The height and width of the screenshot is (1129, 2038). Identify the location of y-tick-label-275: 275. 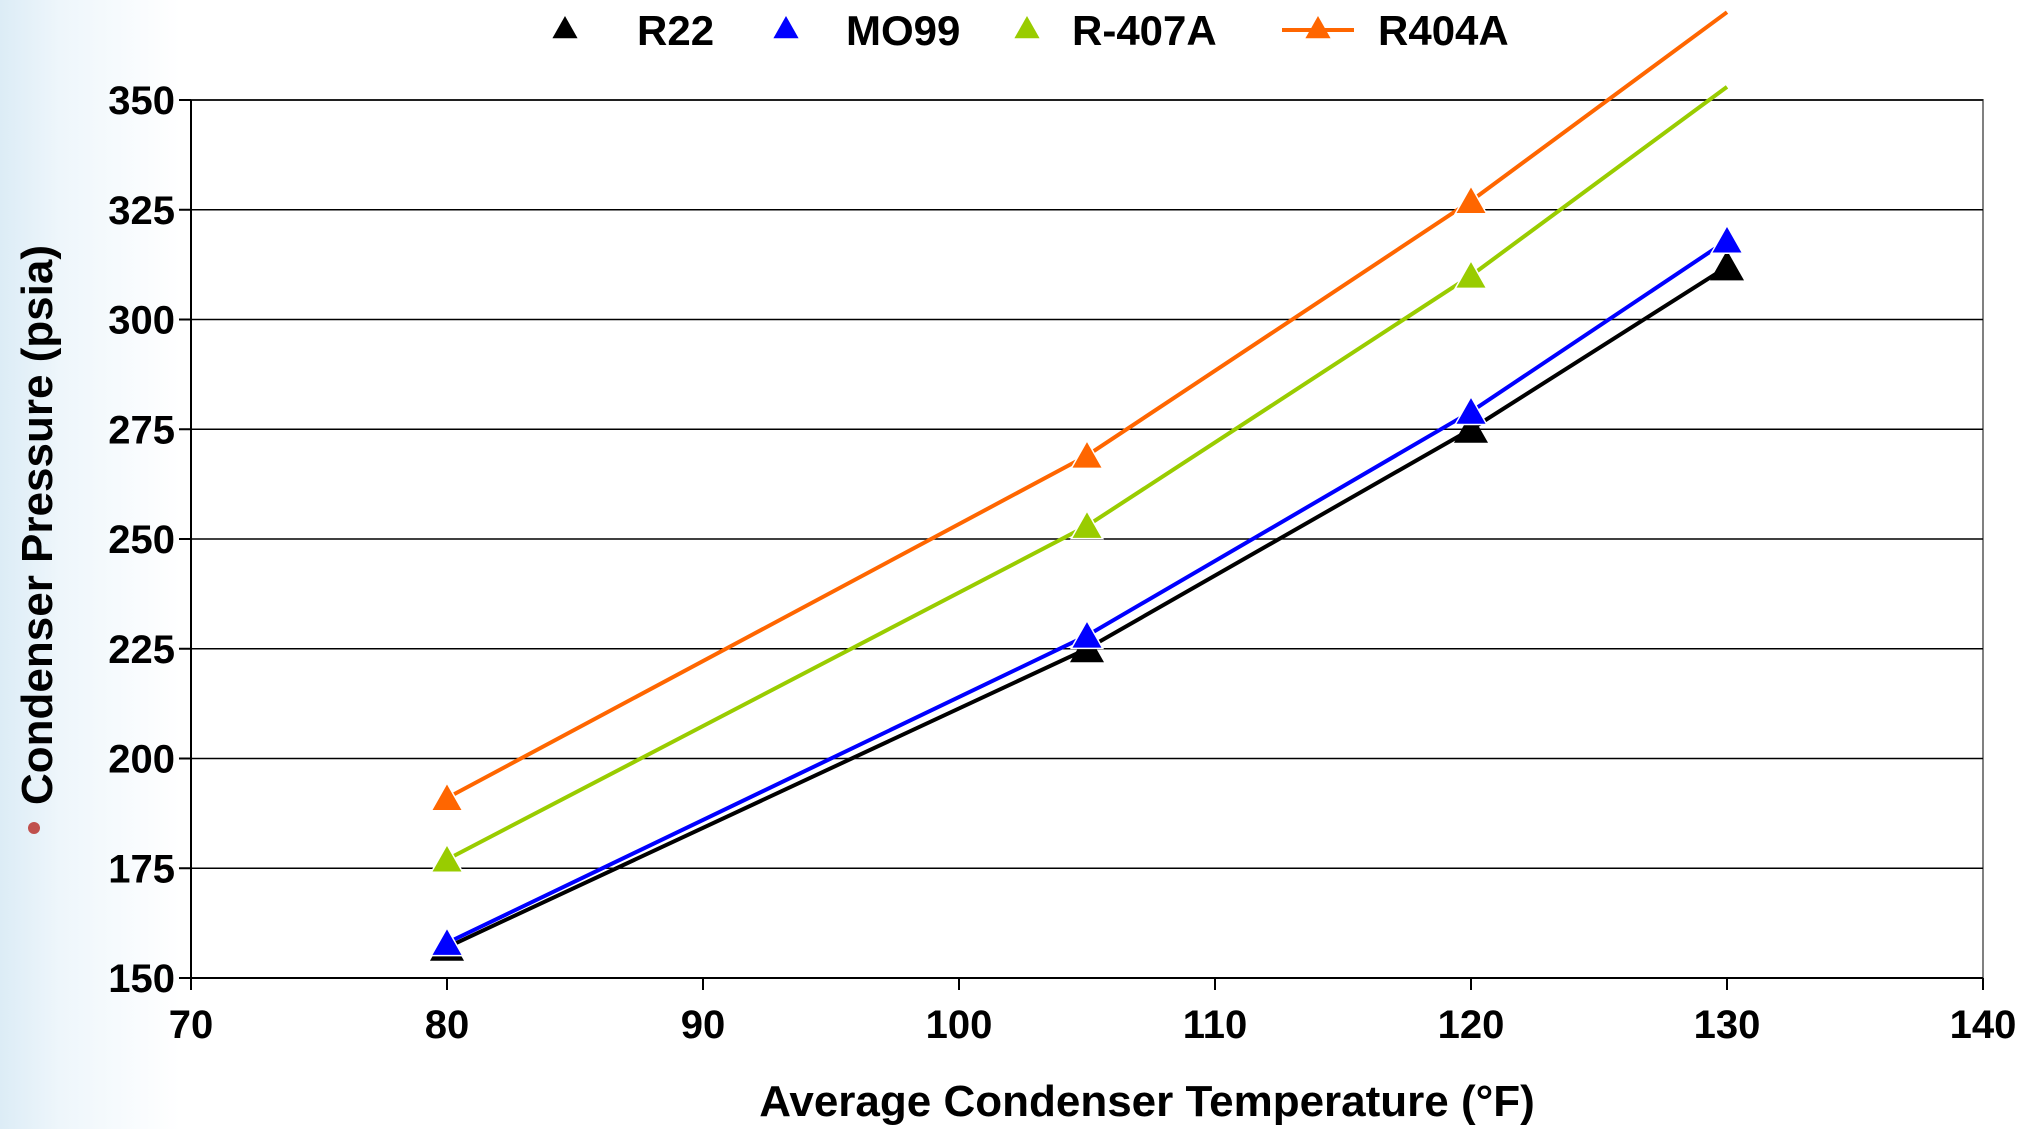
(141, 430).